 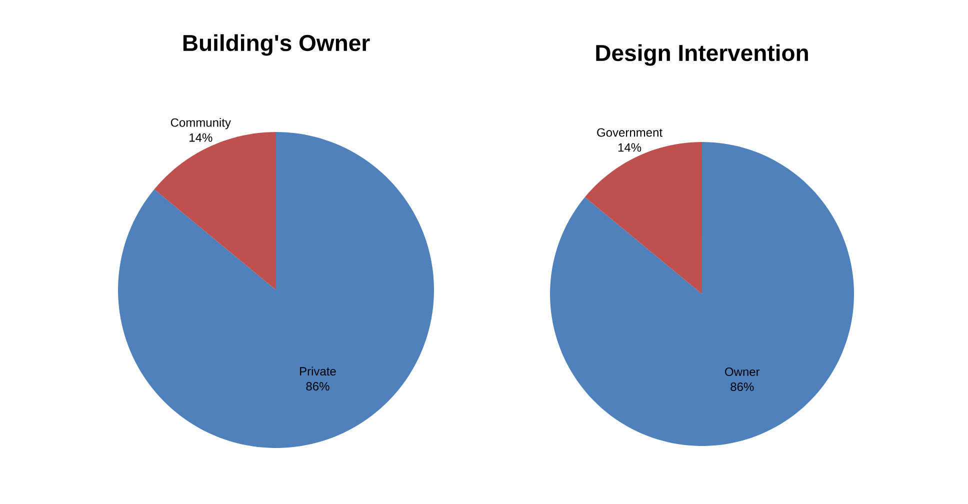 What do you see at coordinates (742, 372) in the screenshot?
I see `slice-label: Owner` at bounding box center [742, 372].